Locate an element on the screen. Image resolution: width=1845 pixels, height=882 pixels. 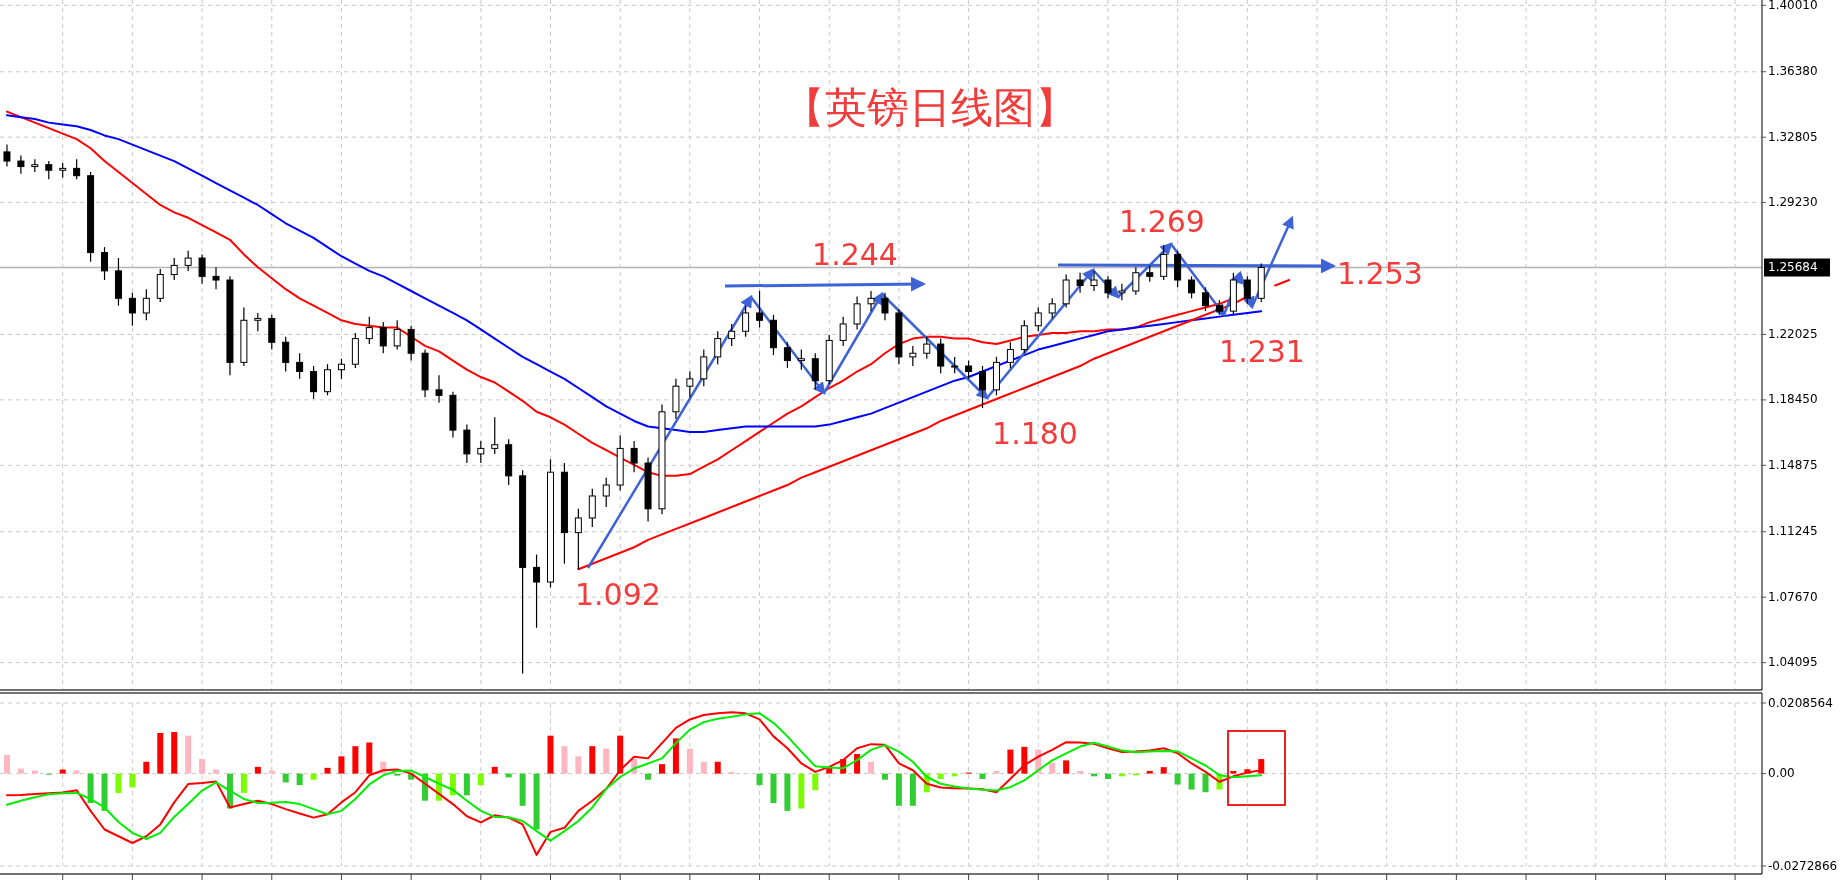
annotation: 1.269 is located at coordinates (1162, 221).